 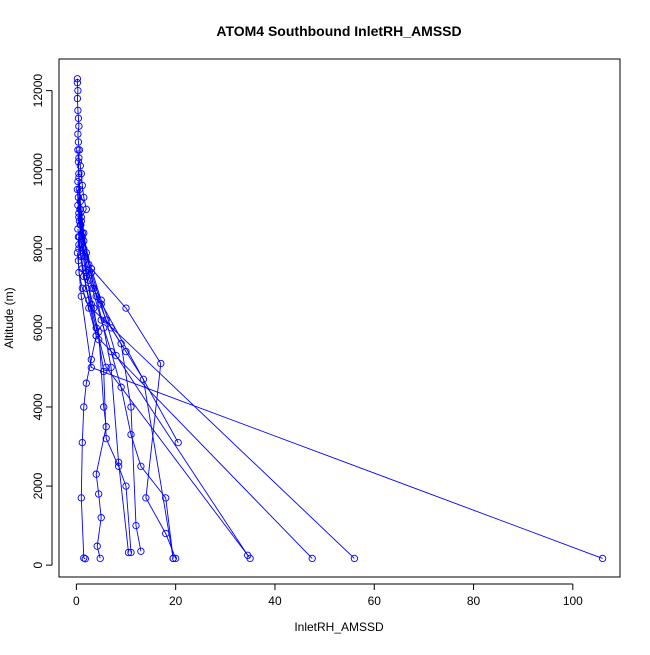 What do you see at coordinates (38, 485) in the screenshot?
I see `y-tick-label: 2000` at bounding box center [38, 485].